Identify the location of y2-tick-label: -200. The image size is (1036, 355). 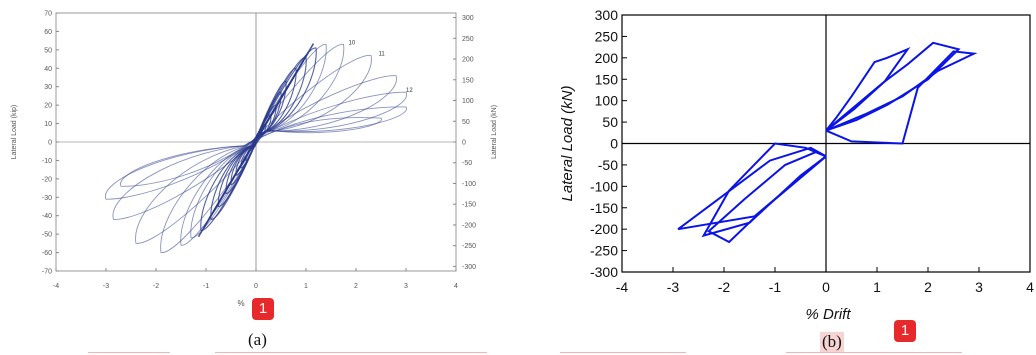
(469, 225).